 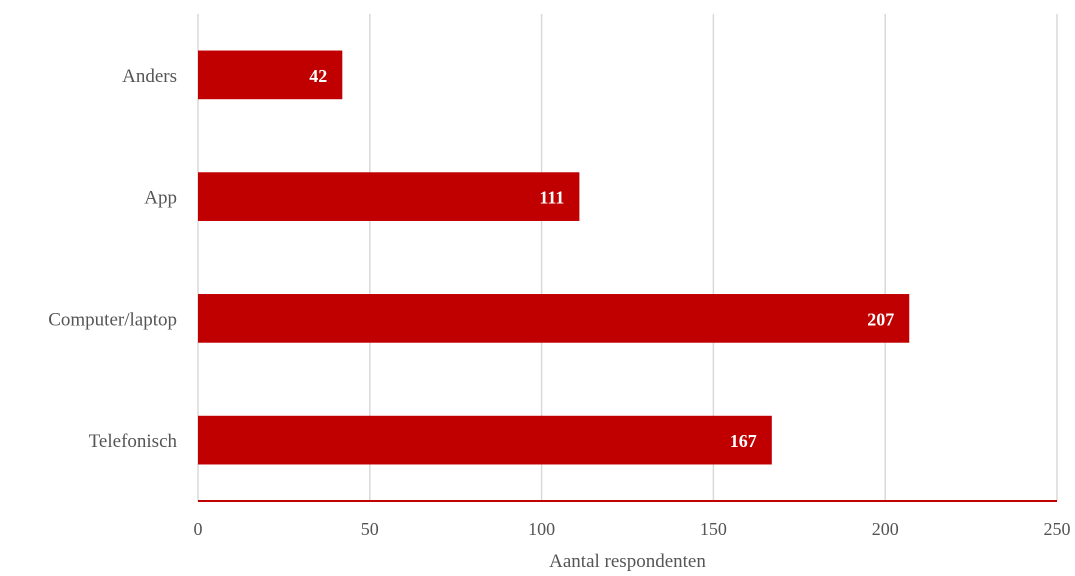 What do you see at coordinates (713, 529) in the screenshot?
I see `x-tick-label-150: 150` at bounding box center [713, 529].